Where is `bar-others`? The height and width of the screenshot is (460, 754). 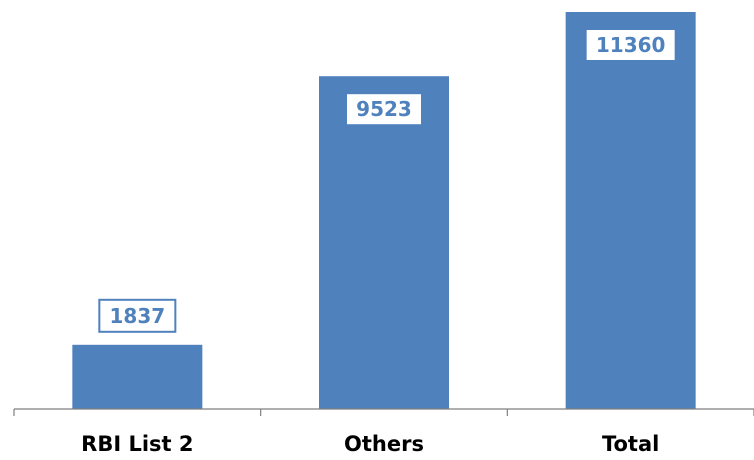
bar-others is located at coordinates (384, 243).